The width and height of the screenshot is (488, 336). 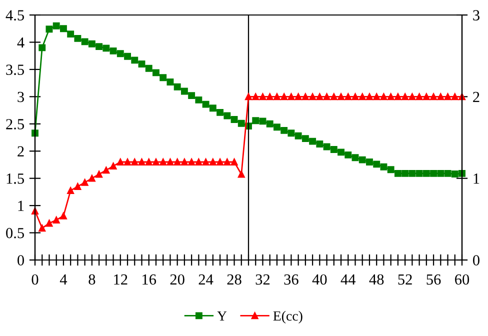 I want to click on x-tick-label: 32, so click(x=263, y=279).